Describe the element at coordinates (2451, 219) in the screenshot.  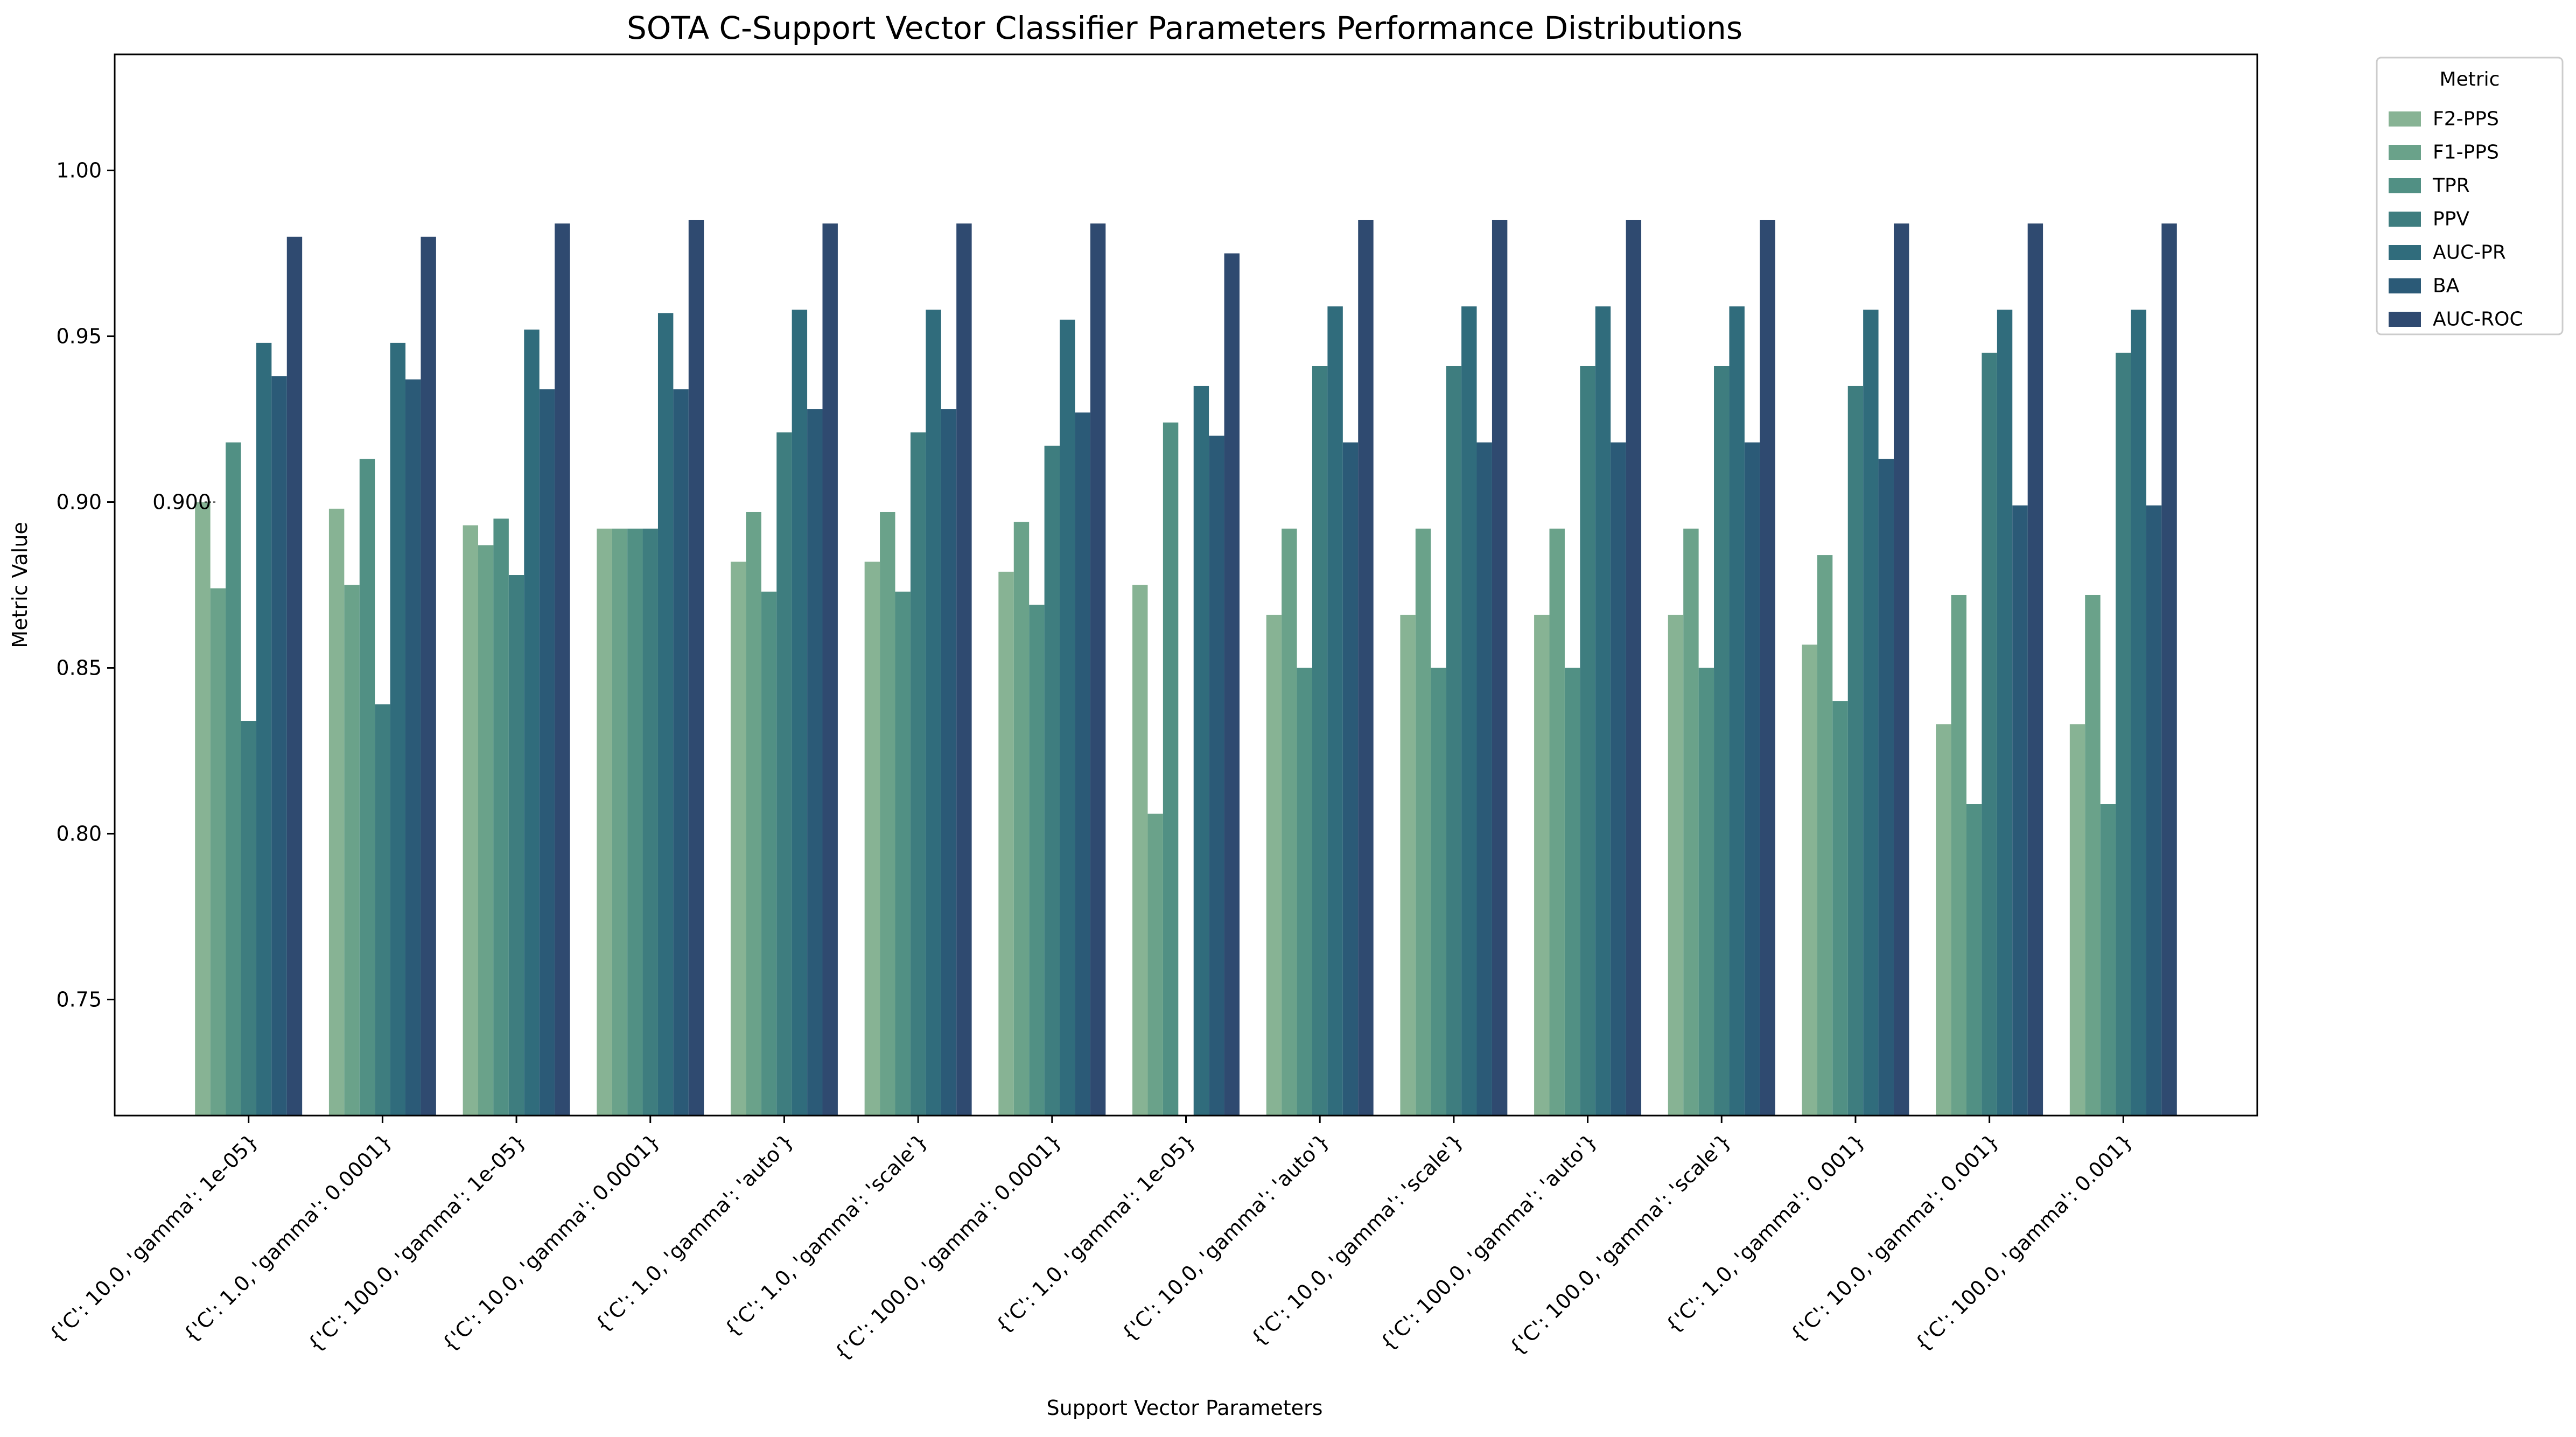
I see `legend-label-ppv: PPV` at that location.